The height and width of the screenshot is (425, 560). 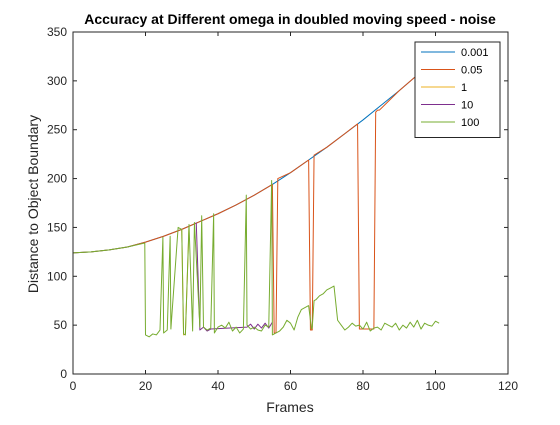 I want to click on y-tick-label: 50, so click(x=61, y=325).